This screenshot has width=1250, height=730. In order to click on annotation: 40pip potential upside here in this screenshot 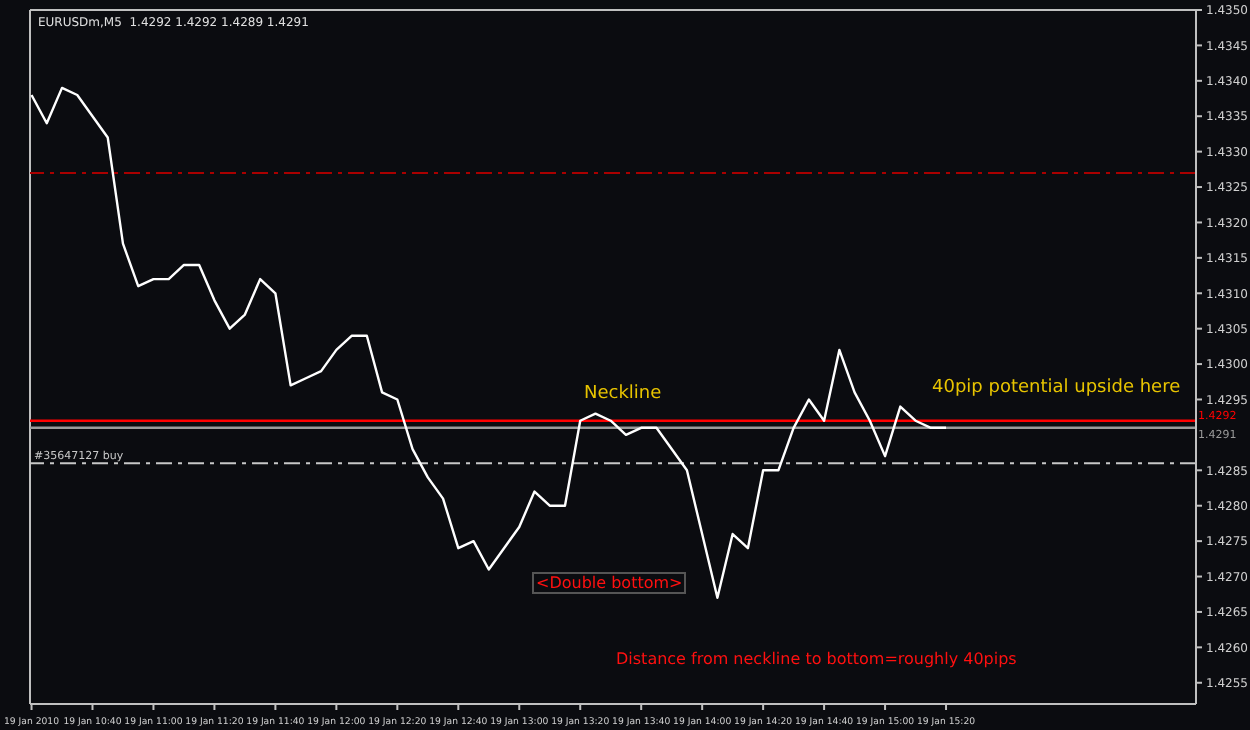, I will do `click(1056, 388)`.